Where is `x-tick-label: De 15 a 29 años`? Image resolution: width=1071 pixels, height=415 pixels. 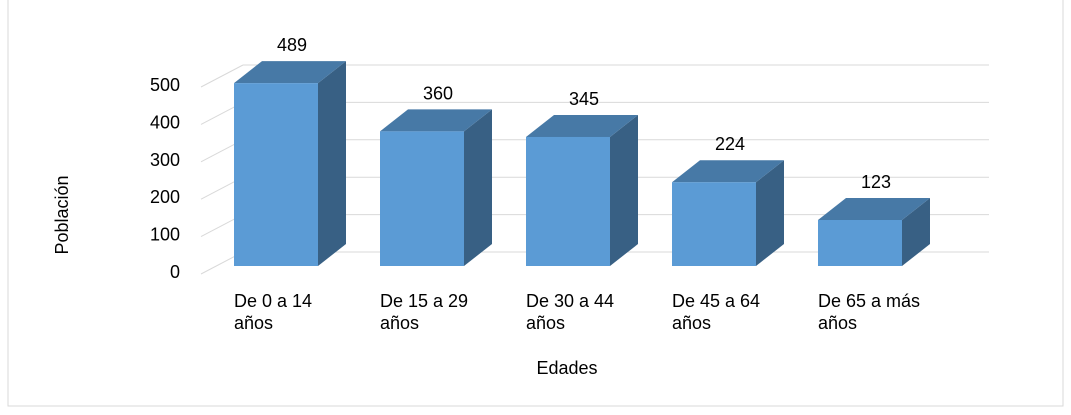
x-tick-label: De 15 a 29 años is located at coordinates (424, 312).